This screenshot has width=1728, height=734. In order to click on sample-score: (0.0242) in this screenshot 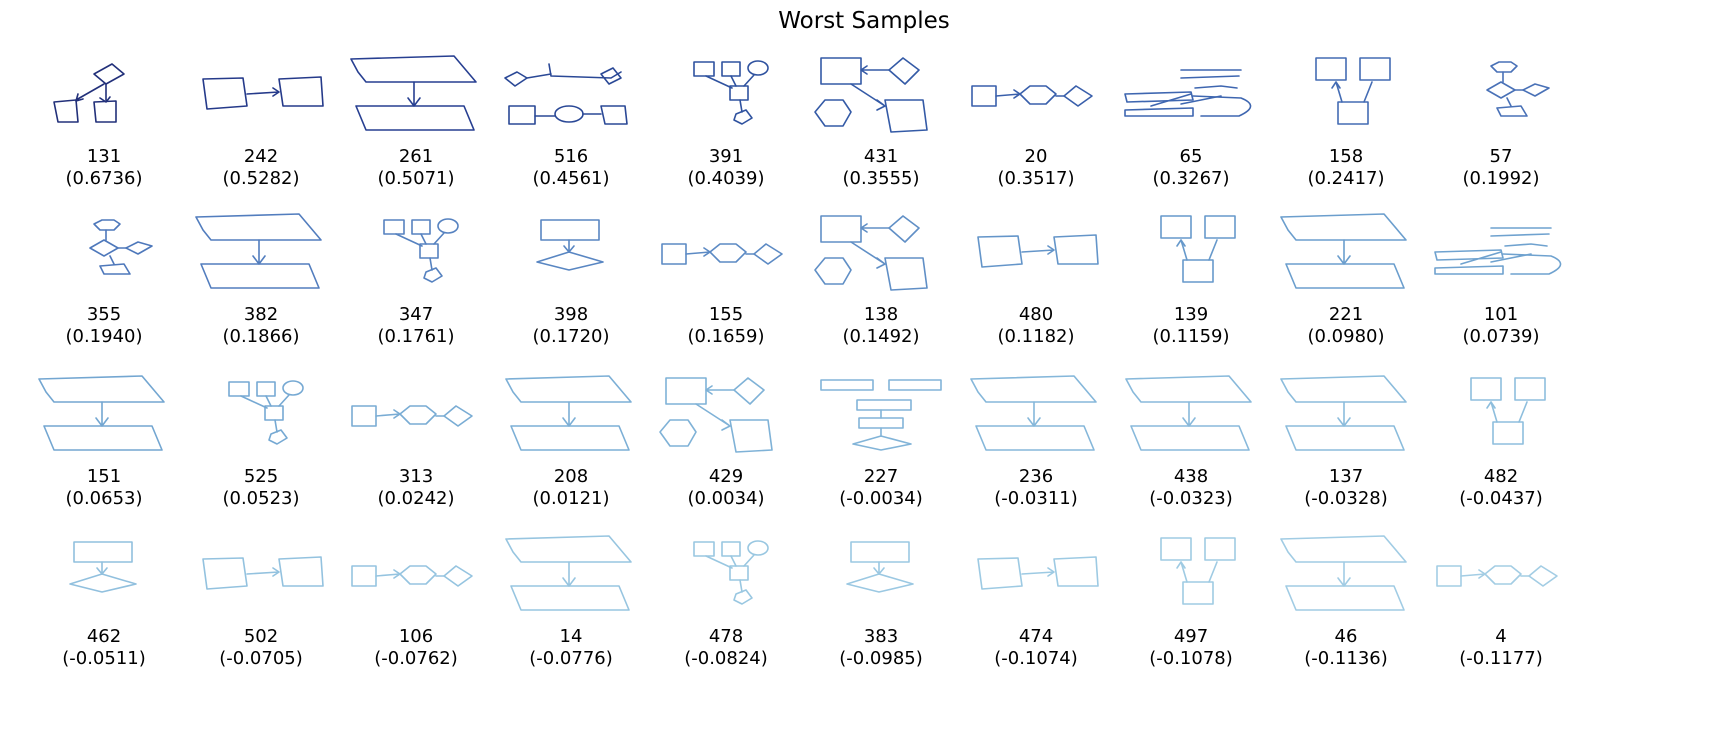, I will do `click(416, 498)`.